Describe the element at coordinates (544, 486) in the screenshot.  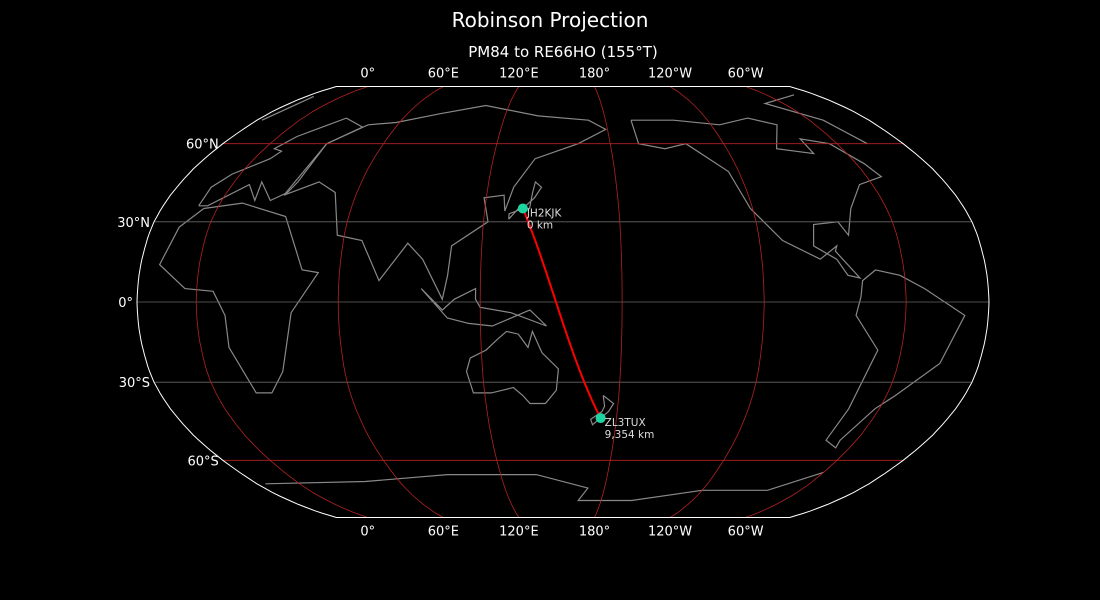
I see `coastline-antarctica` at that location.